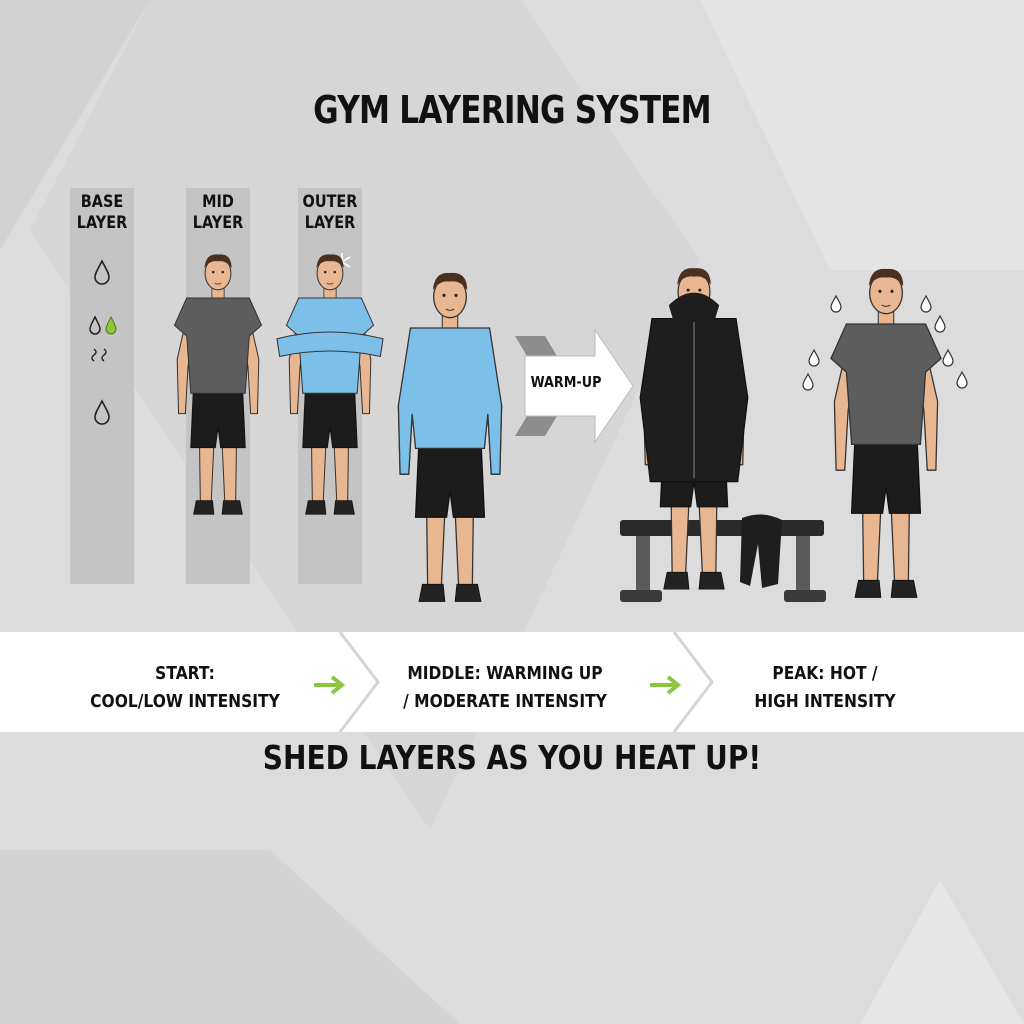 The width and height of the screenshot is (1024, 1024). Describe the element at coordinates (825, 687) in the screenshot. I see `stage-peak: PEAK: HOT / HIGH INTENSITY` at that location.